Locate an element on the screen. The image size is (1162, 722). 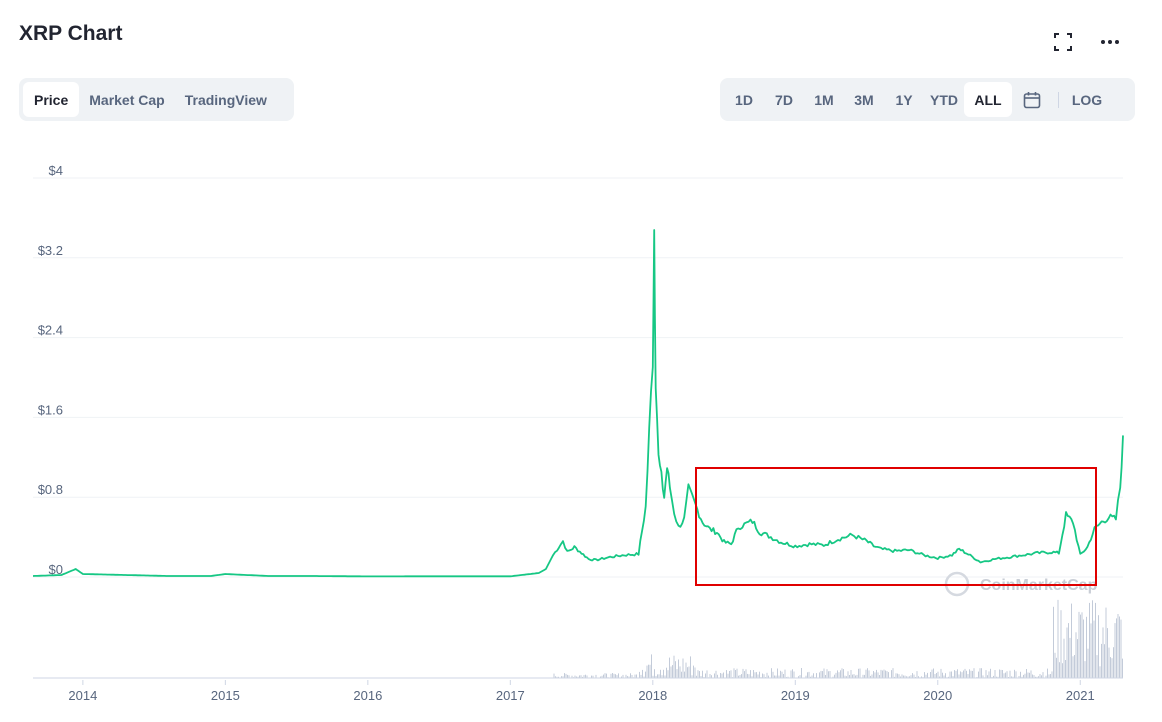
y-tick-label: $2.4 is located at coordinates (50, 330).